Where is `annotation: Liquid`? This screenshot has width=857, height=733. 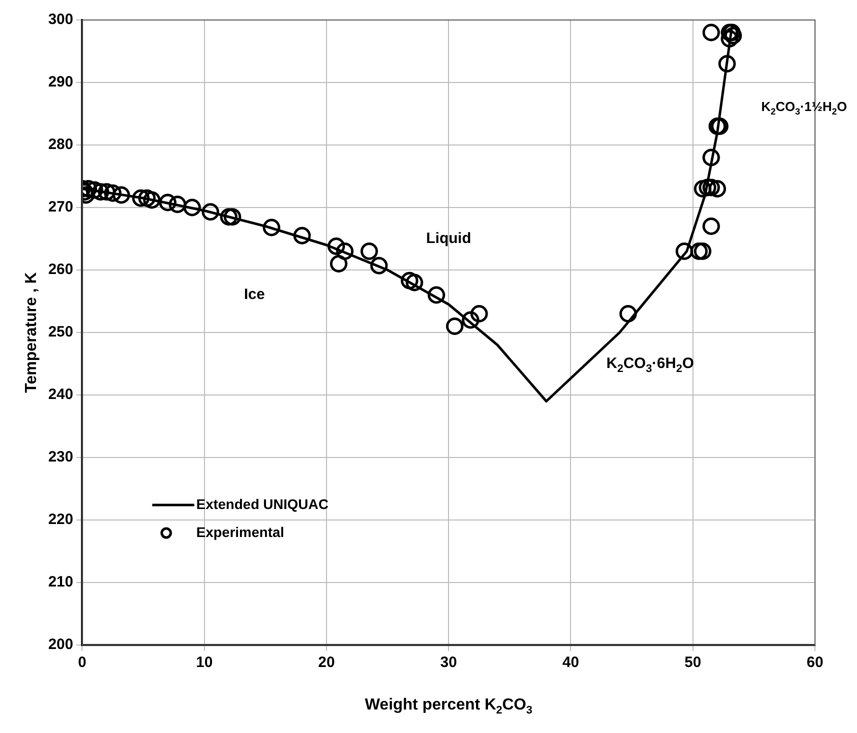 annotation: Liquid is located at coordinates (449, 238).